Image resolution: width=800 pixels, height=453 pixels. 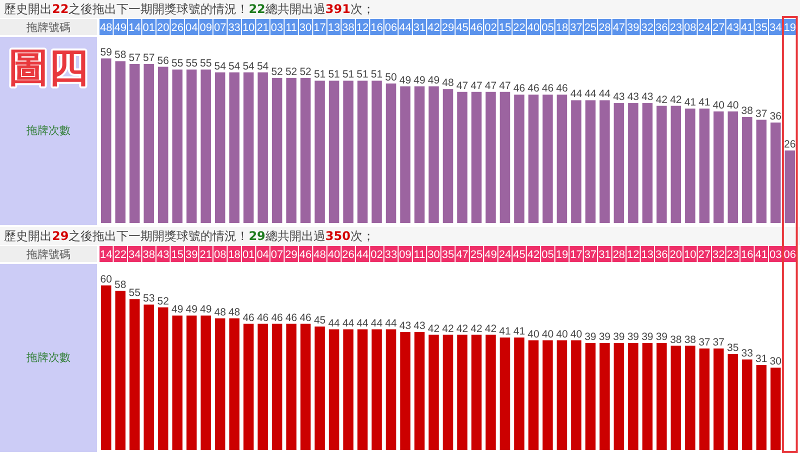 What do you see at coordinates (106, 255) in the screenshot?
I see `x-tick-label: 14` at bounding box center [106, 255].